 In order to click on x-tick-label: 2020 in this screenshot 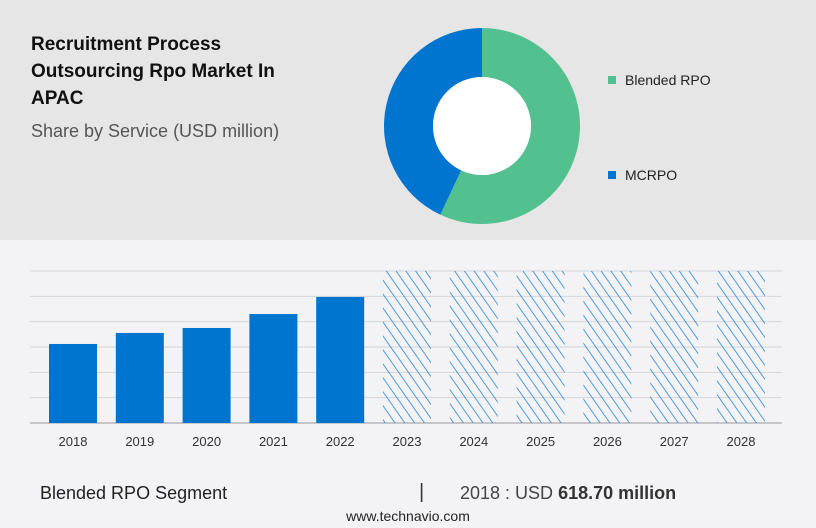, I will do `click(206, 441)`.